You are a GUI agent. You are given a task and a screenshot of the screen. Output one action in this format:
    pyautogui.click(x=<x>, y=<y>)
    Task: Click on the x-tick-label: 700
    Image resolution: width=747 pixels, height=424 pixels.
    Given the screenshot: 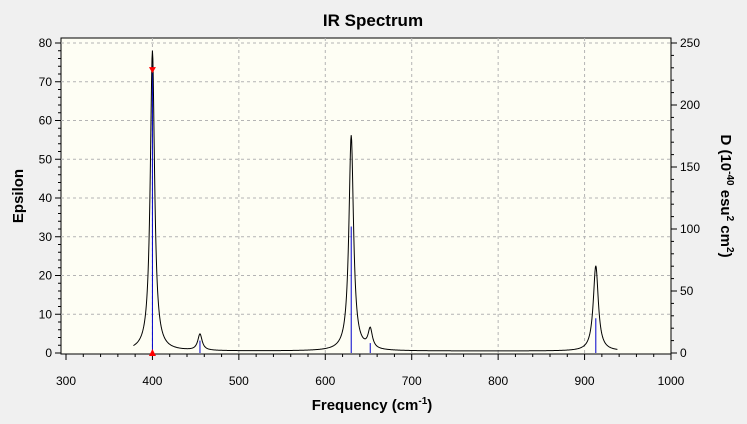 What is the action you would take?
    pyautogui.click(x=412, y=381)
    